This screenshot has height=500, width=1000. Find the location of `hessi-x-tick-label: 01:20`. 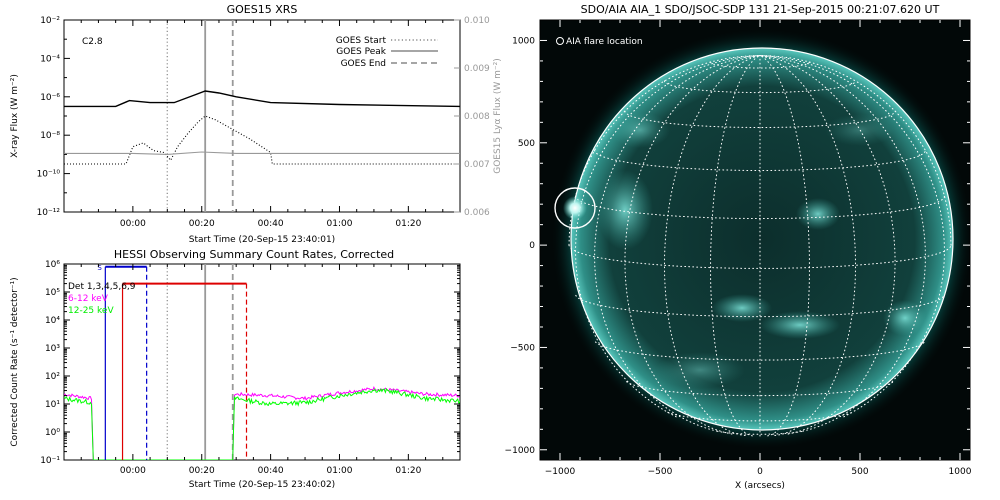

hessi-x-tick-label: 01:20 is located at coordinates (408, 471).